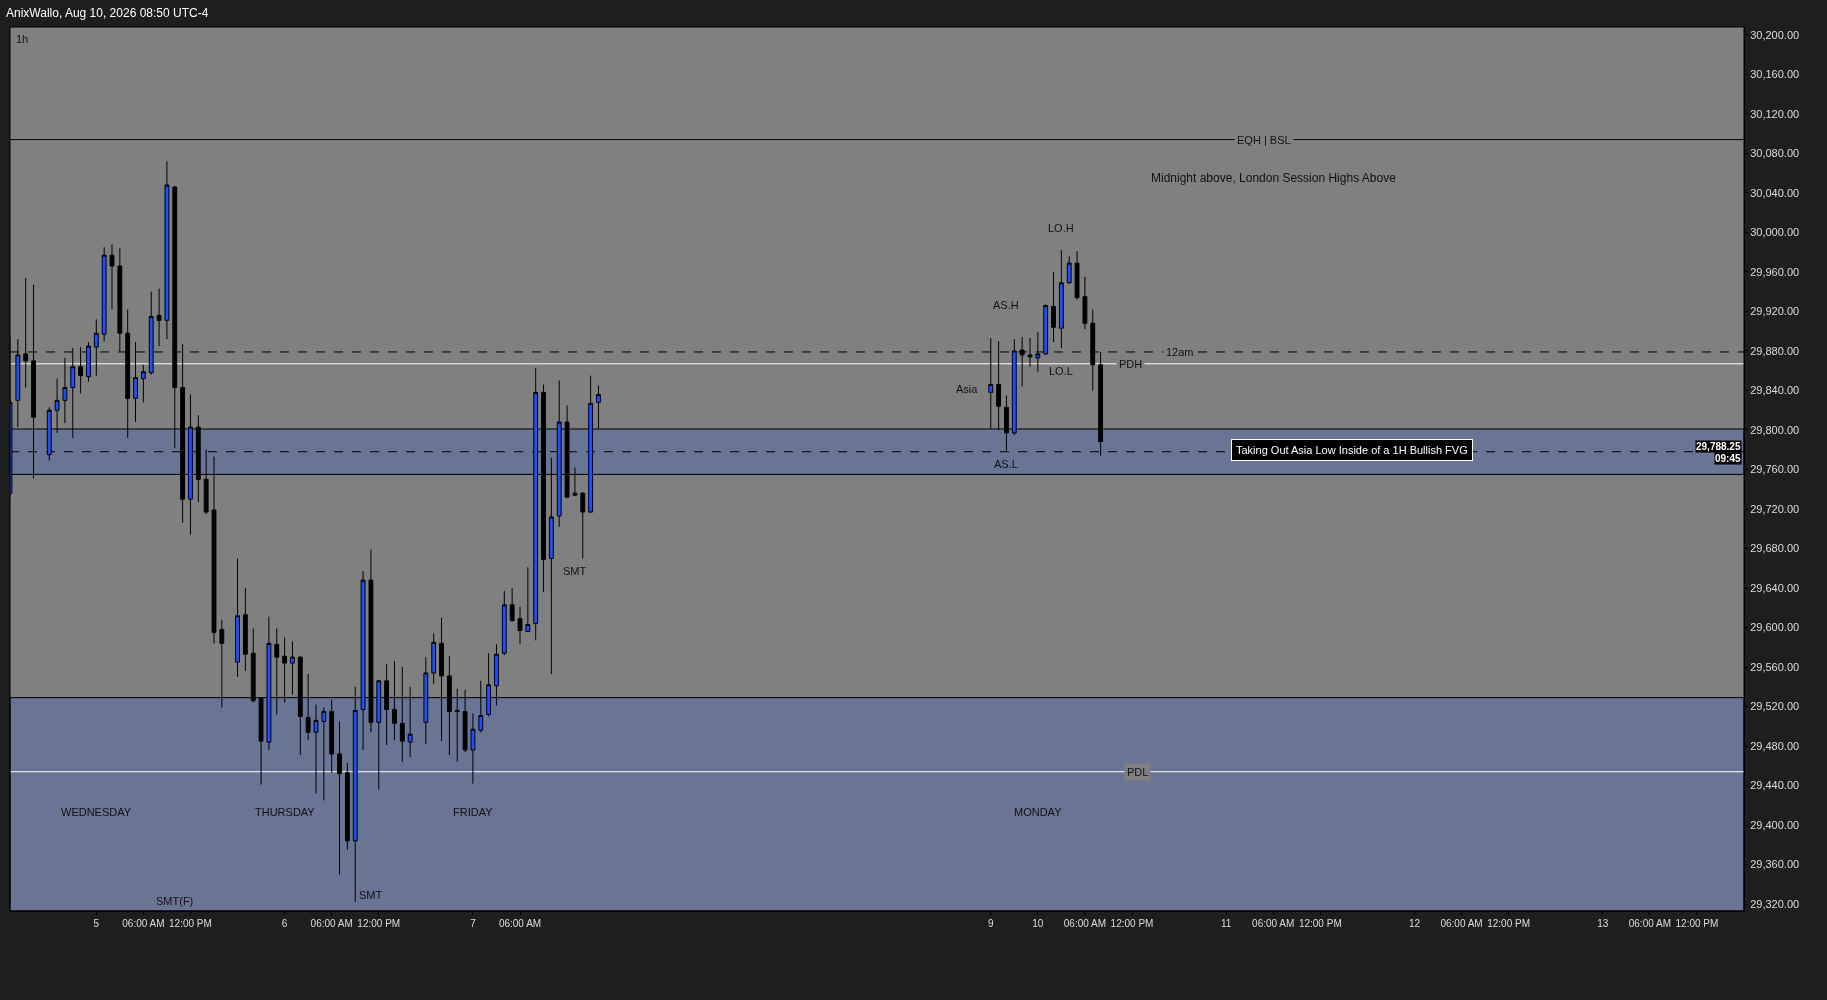 Image resolution: width=1827 pixels, height=1000 pixels. I want to click on x-tick-label: 6, so click(284, 923).